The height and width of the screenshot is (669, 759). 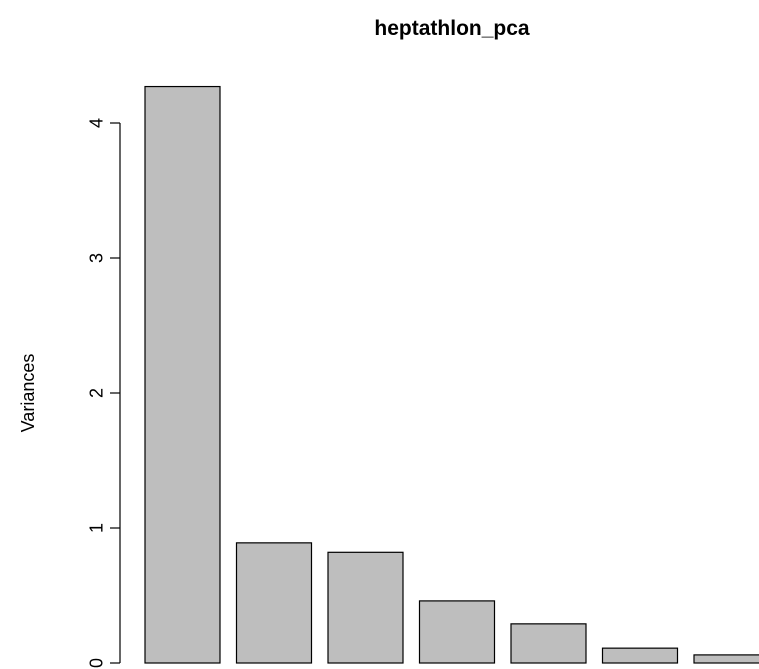 I want to click on y-ticks: 0 1 2 3 4, so click(x=103, y=393).